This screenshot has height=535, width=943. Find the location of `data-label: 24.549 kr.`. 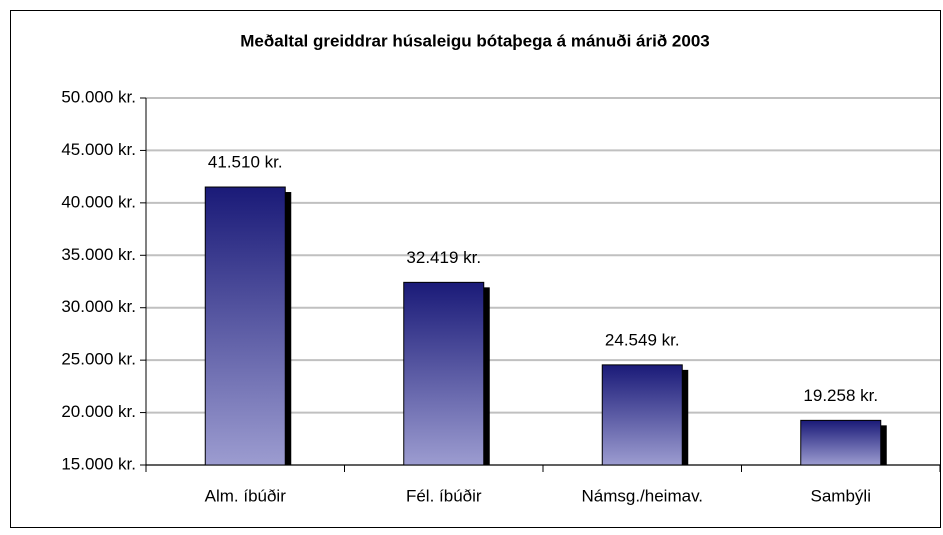

data-label: 24.549 kr. is located at coordinates (642, 339).